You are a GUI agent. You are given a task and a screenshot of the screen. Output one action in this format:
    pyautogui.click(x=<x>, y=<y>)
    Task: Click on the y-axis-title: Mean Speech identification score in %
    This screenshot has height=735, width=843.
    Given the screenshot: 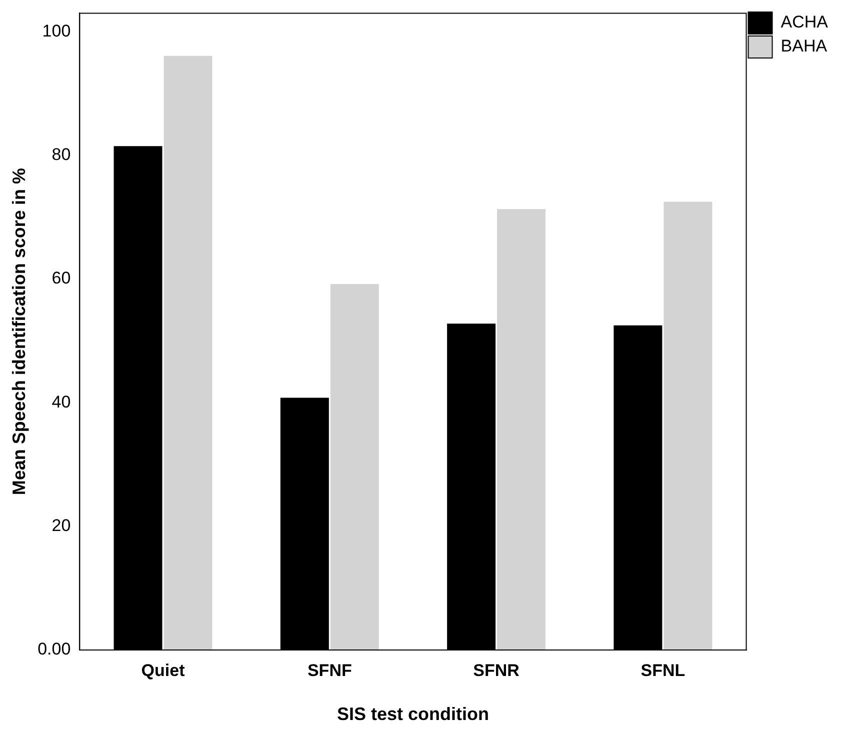 What is the action you would take?
    pyautogui.click(x=18, y=332)
    